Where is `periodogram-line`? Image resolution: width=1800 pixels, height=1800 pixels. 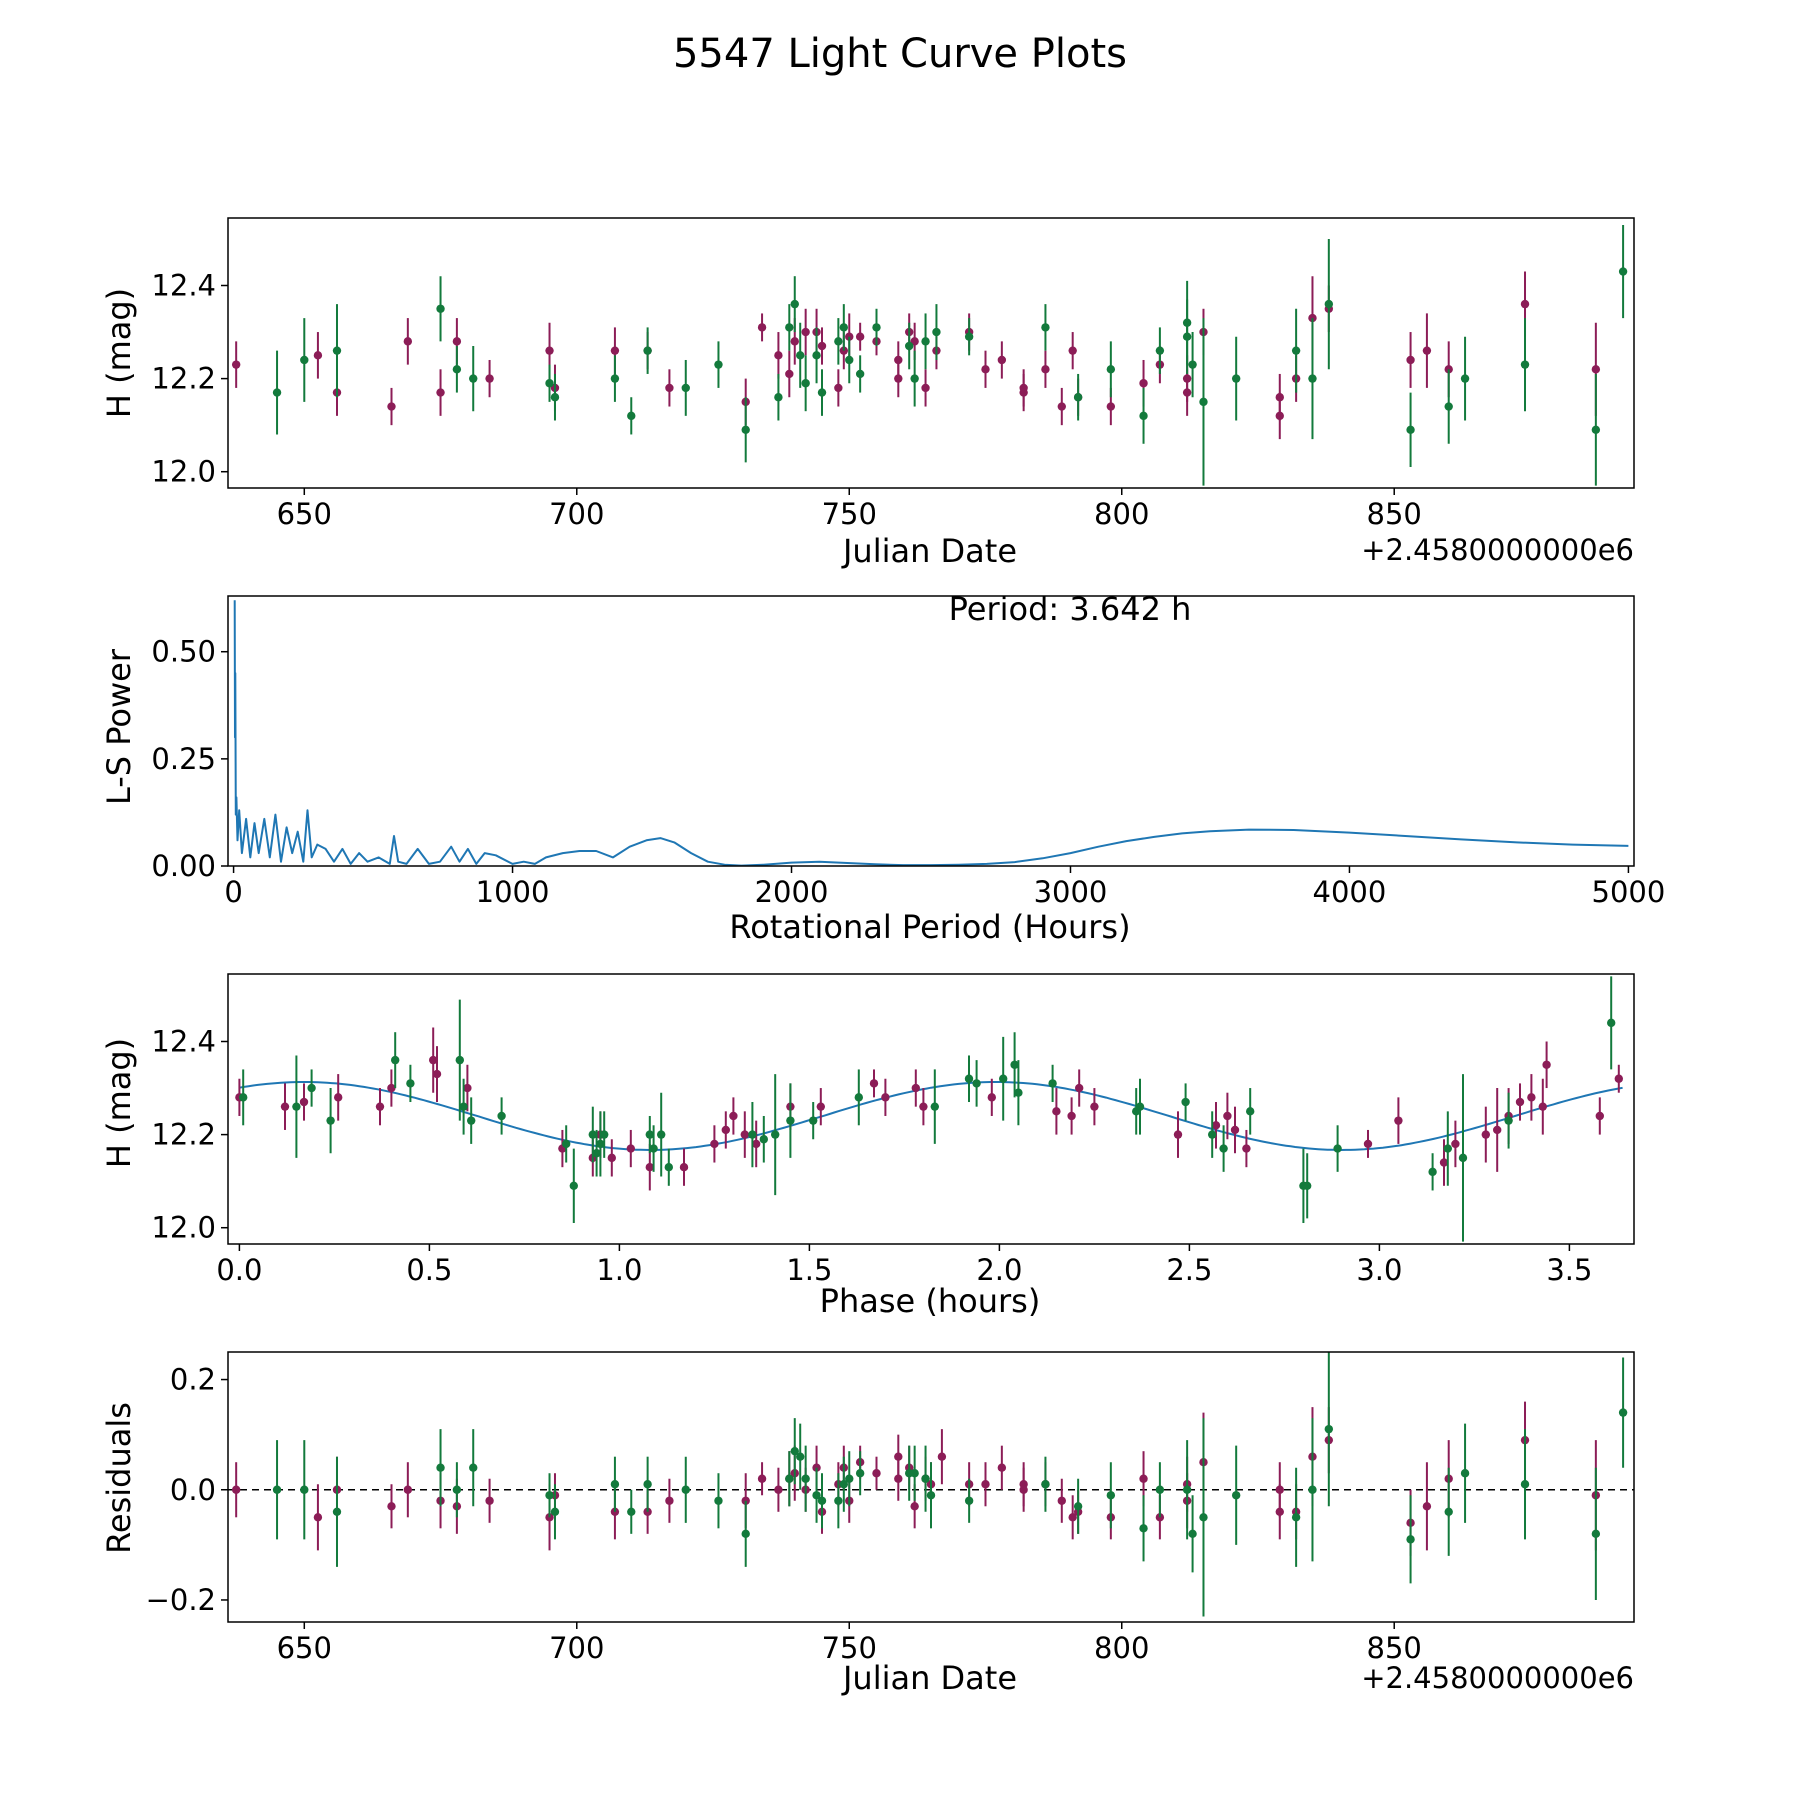
periodogram-line is located at coordinates (931, 733).